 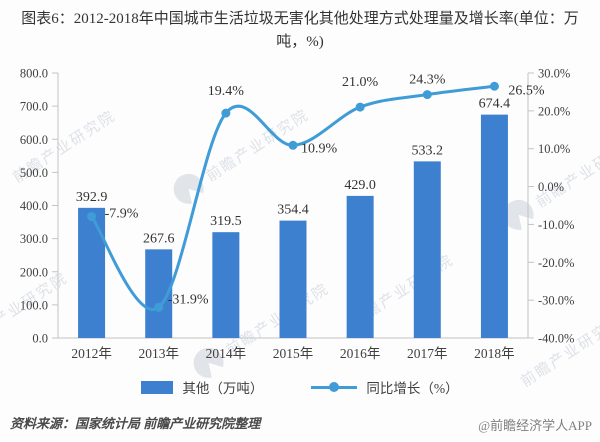 What do you see at coordinates (494, 226) in the screenshot?
I see `bar-2018年` at bounding box center [494, 226].